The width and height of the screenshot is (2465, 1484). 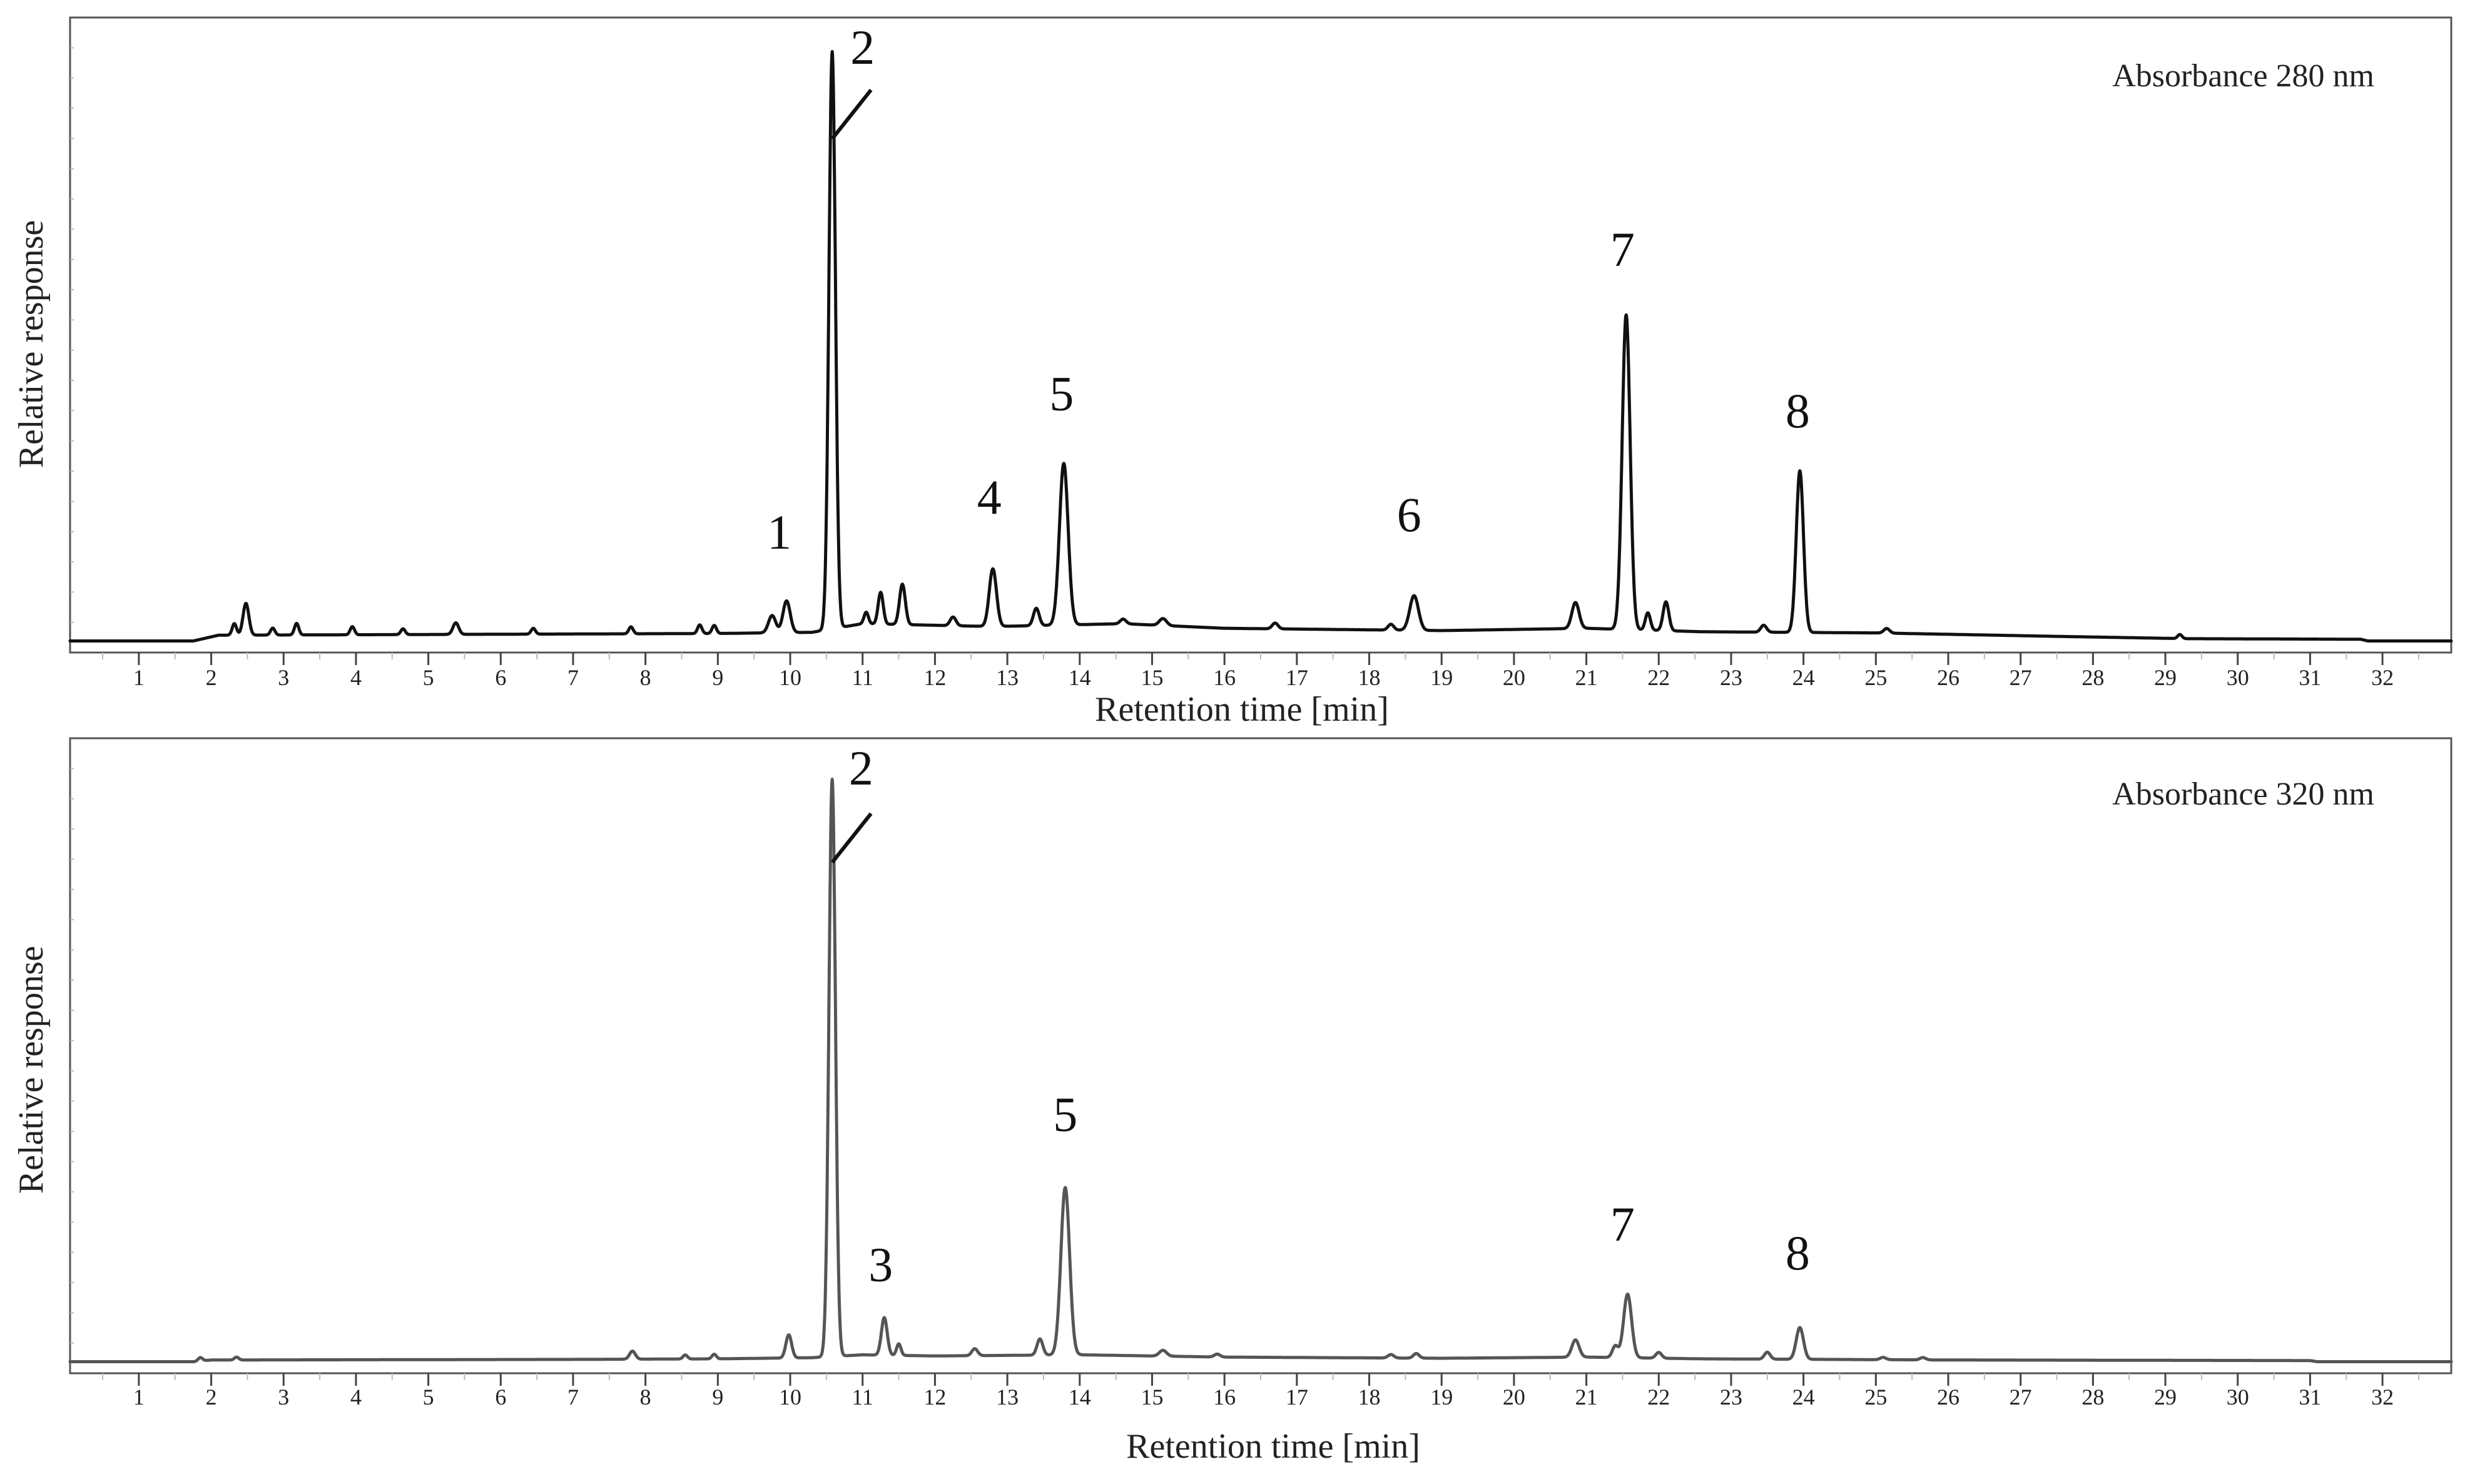 What do you see at coordinates (1876, 678) in the screenshot?
I see `x-tick-label-280nm: 25` at bounding box center [1876, 678].